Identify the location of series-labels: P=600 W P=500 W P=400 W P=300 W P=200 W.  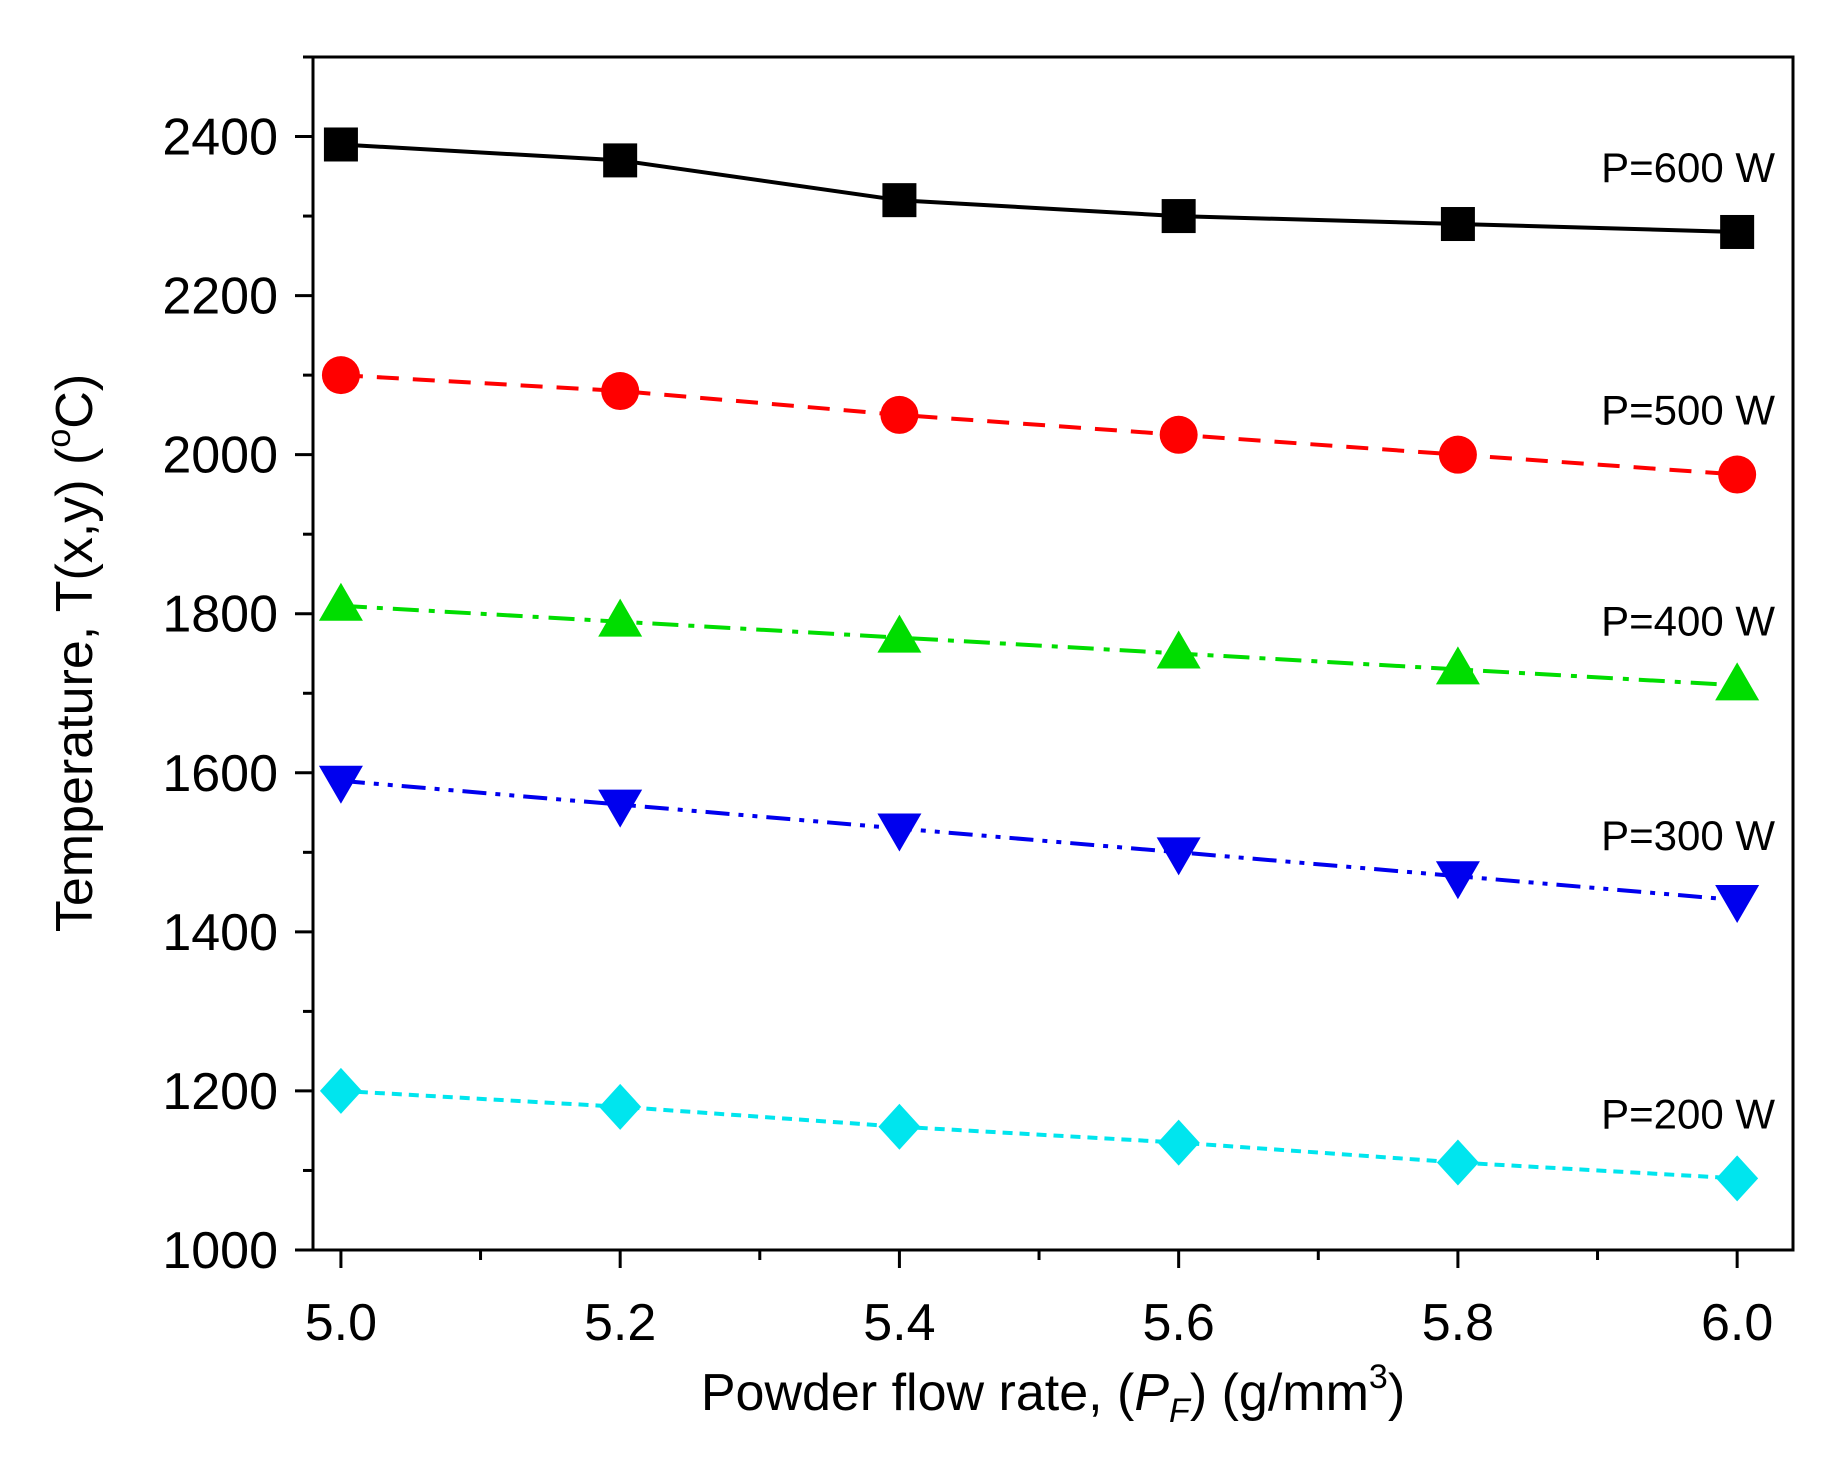
(1688, 640).